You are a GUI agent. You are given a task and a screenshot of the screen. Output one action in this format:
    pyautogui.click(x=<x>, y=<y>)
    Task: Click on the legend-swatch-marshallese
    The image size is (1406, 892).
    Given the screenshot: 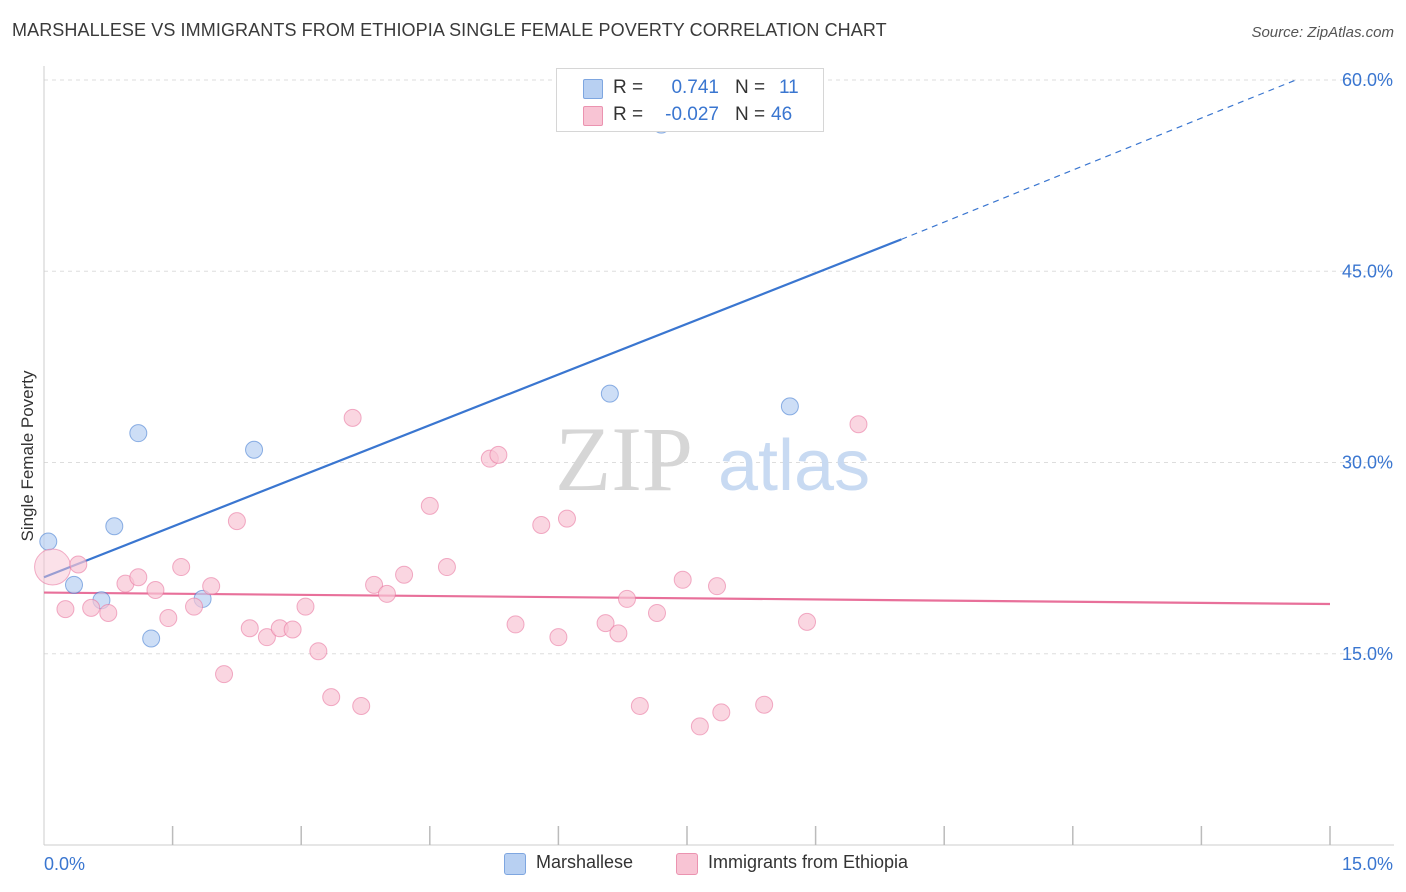 What is the action you would take?
    pyautogui.click(x=515, y=864)
    